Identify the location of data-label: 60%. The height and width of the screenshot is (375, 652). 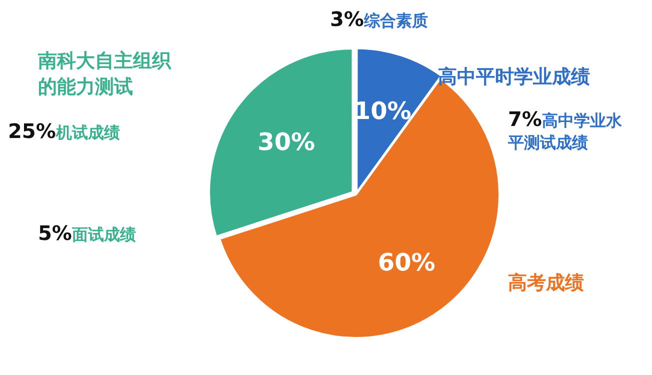
(407, 262).